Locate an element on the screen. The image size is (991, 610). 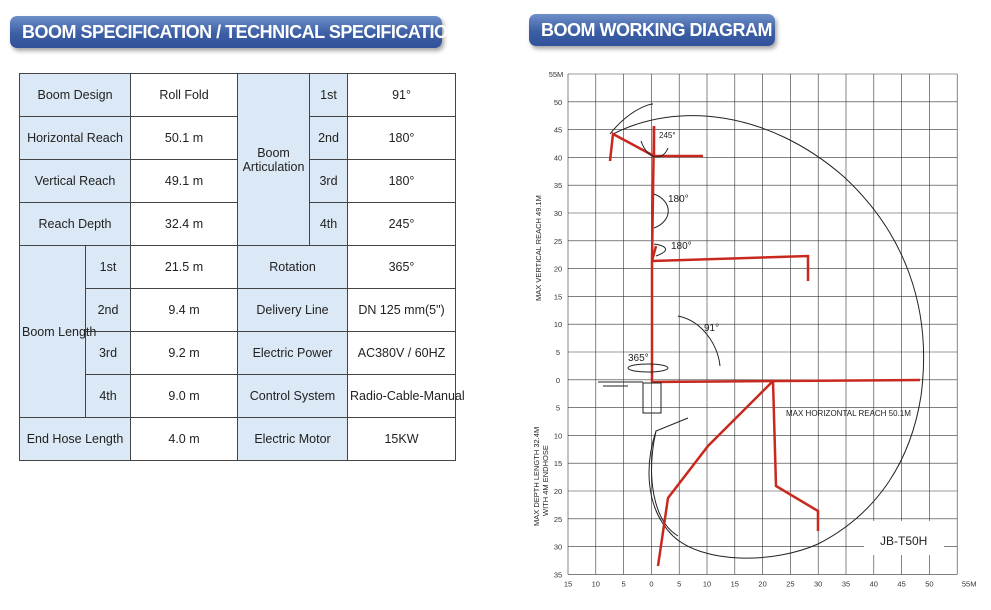
articulation-section-3rd: 3rd is located at coordinates (329, 181).